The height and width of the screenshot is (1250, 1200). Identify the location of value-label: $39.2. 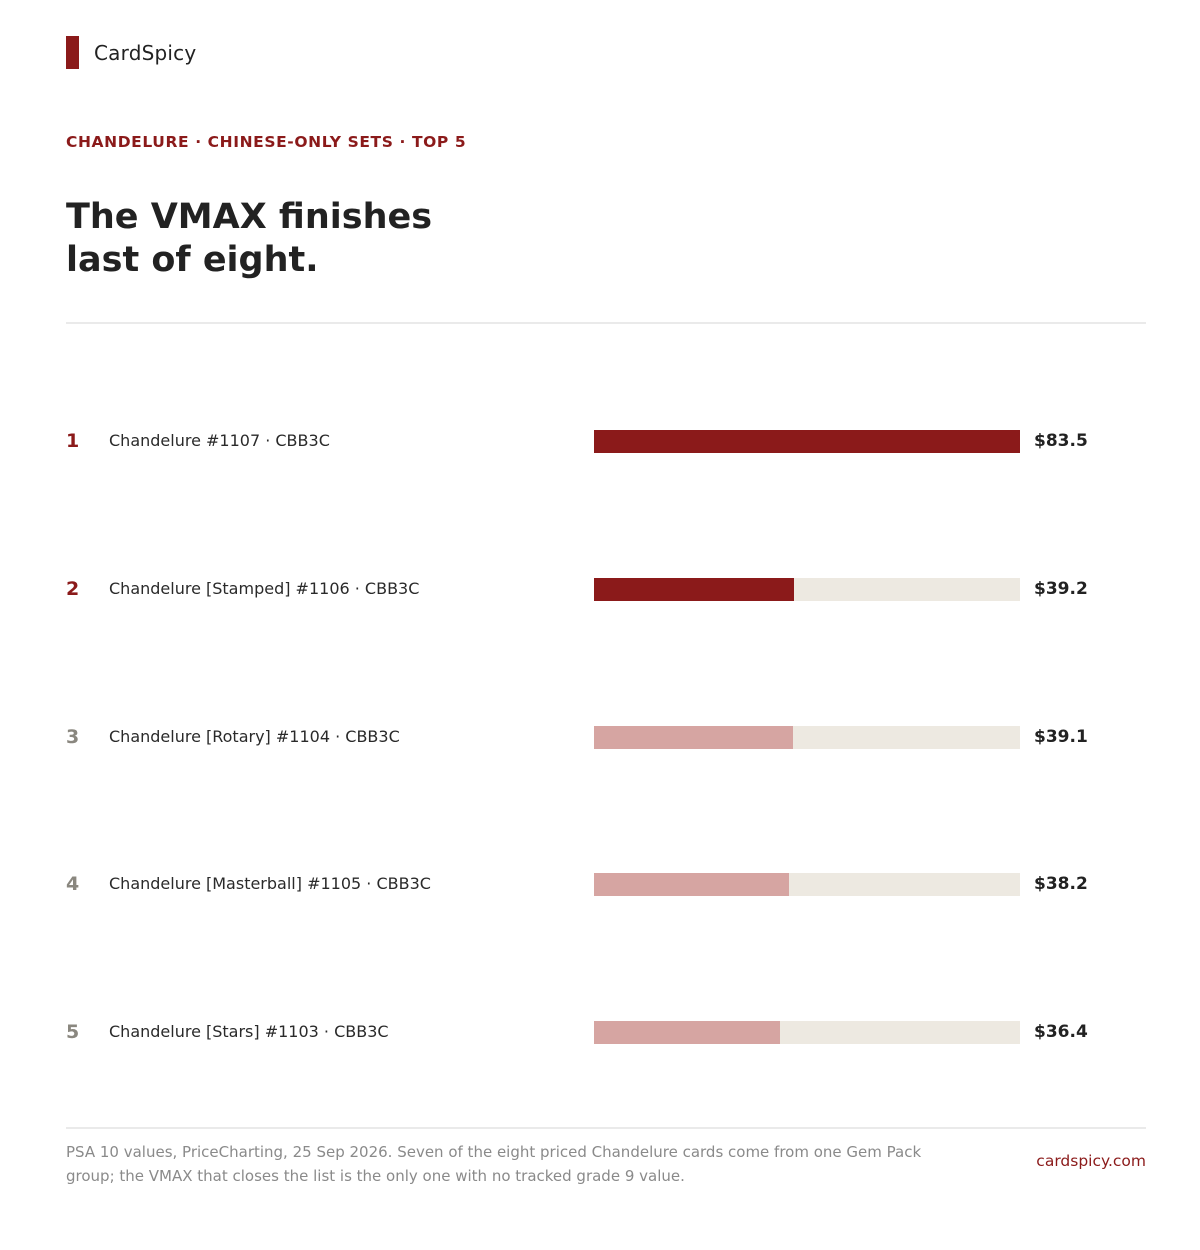
(1061, 589).